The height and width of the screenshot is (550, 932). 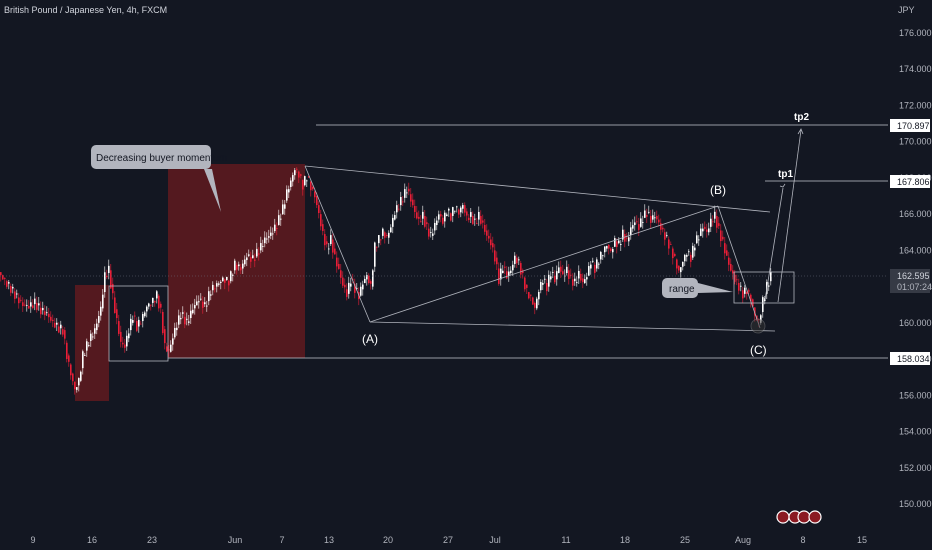 I want to click on tp2-arrowhead, so click(x=800, y=131).